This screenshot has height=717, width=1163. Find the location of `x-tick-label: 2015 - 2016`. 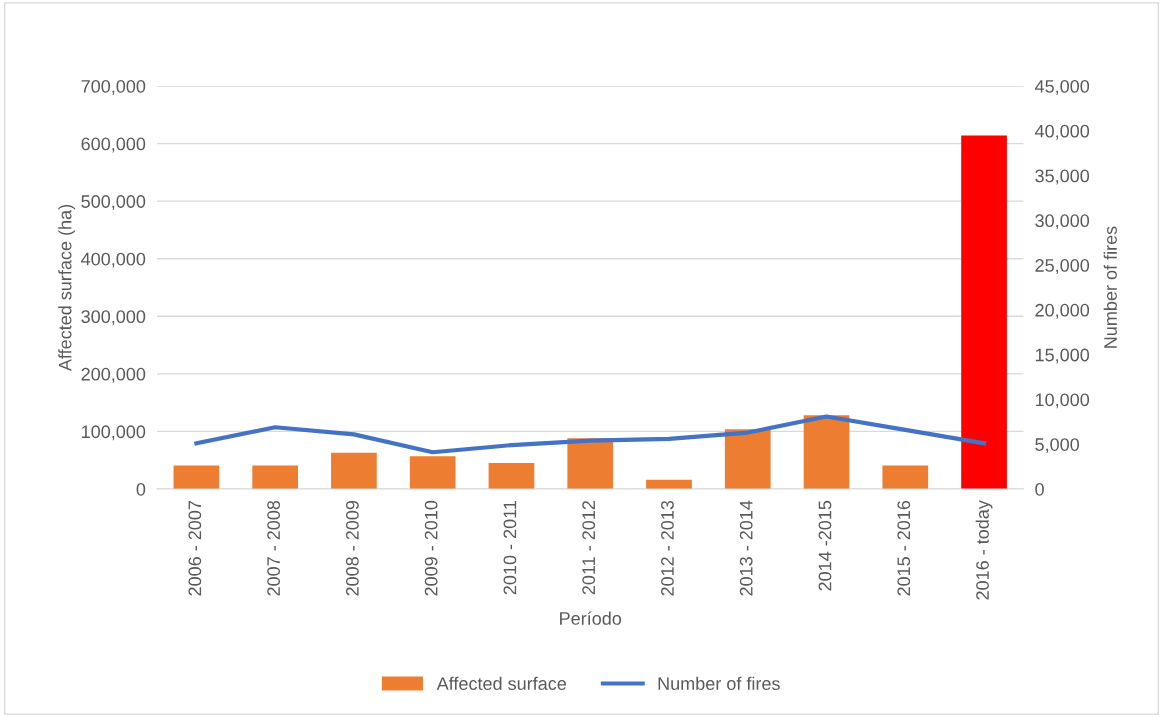

x-tick-label: 2015 - 2016 is located at coordinates (904, 548).